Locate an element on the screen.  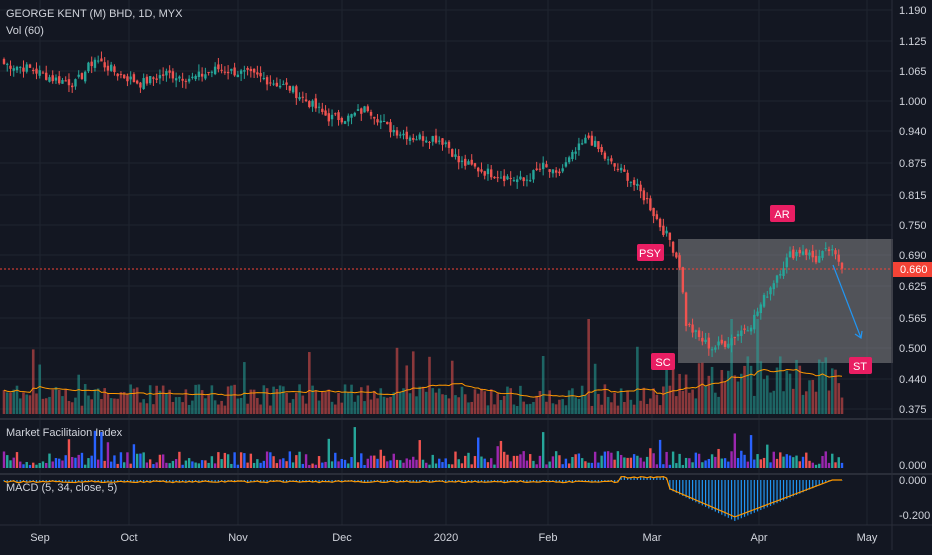
svg-text: SC is located at coordinates (662, 363).